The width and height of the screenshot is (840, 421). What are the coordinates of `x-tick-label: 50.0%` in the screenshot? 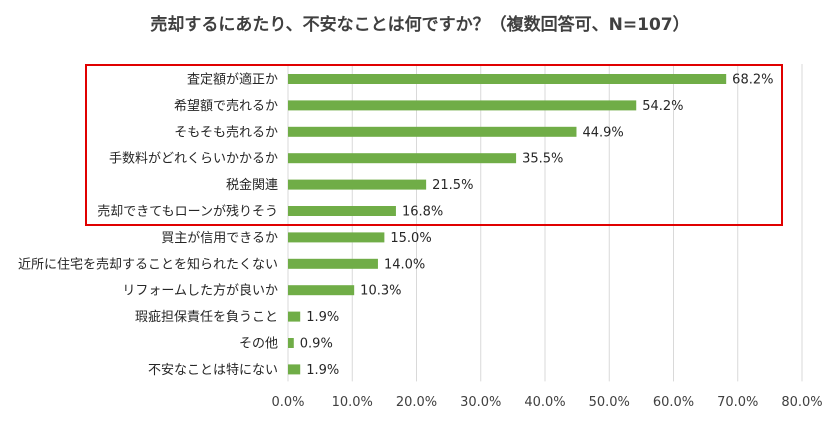 It's located at (609, 402).